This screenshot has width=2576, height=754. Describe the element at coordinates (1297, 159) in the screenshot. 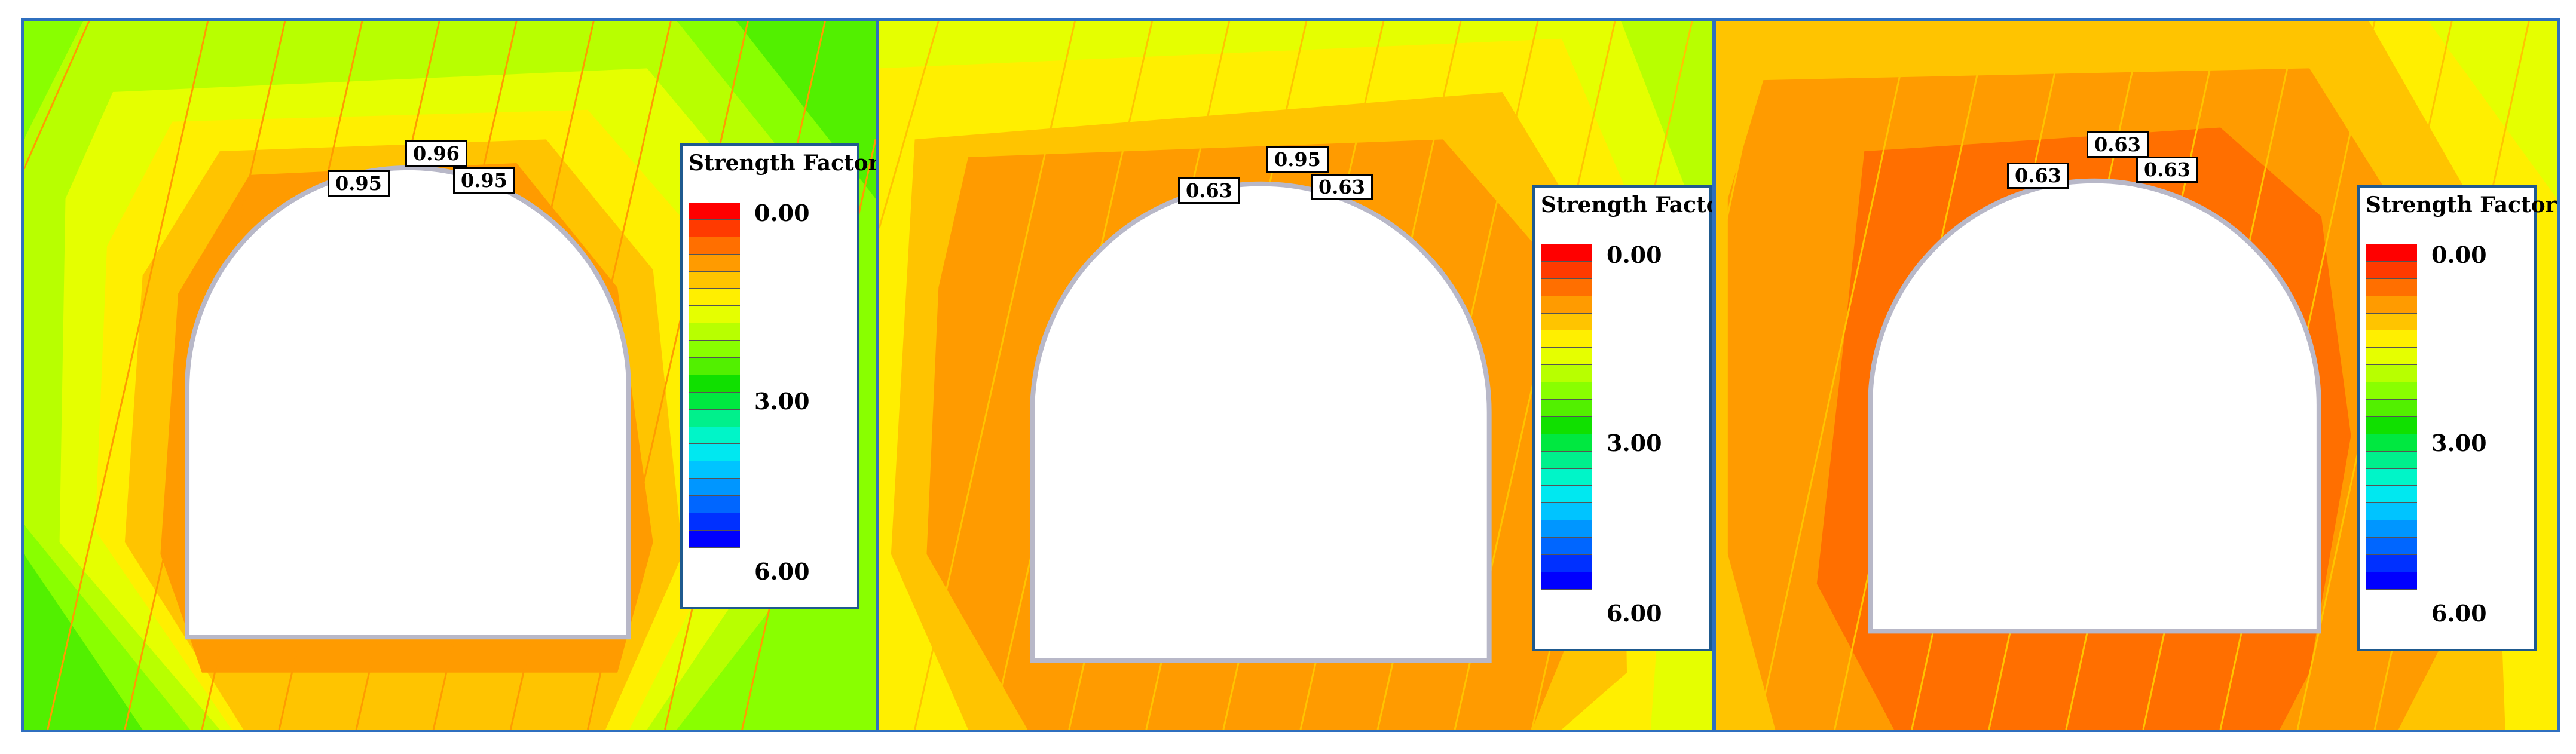

I see `value-label-crown: 0.95` at that location.